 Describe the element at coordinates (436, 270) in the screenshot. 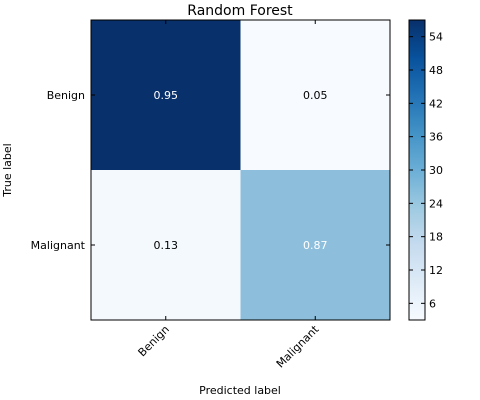

I see `colorbar-tick-label: 12` at that location.